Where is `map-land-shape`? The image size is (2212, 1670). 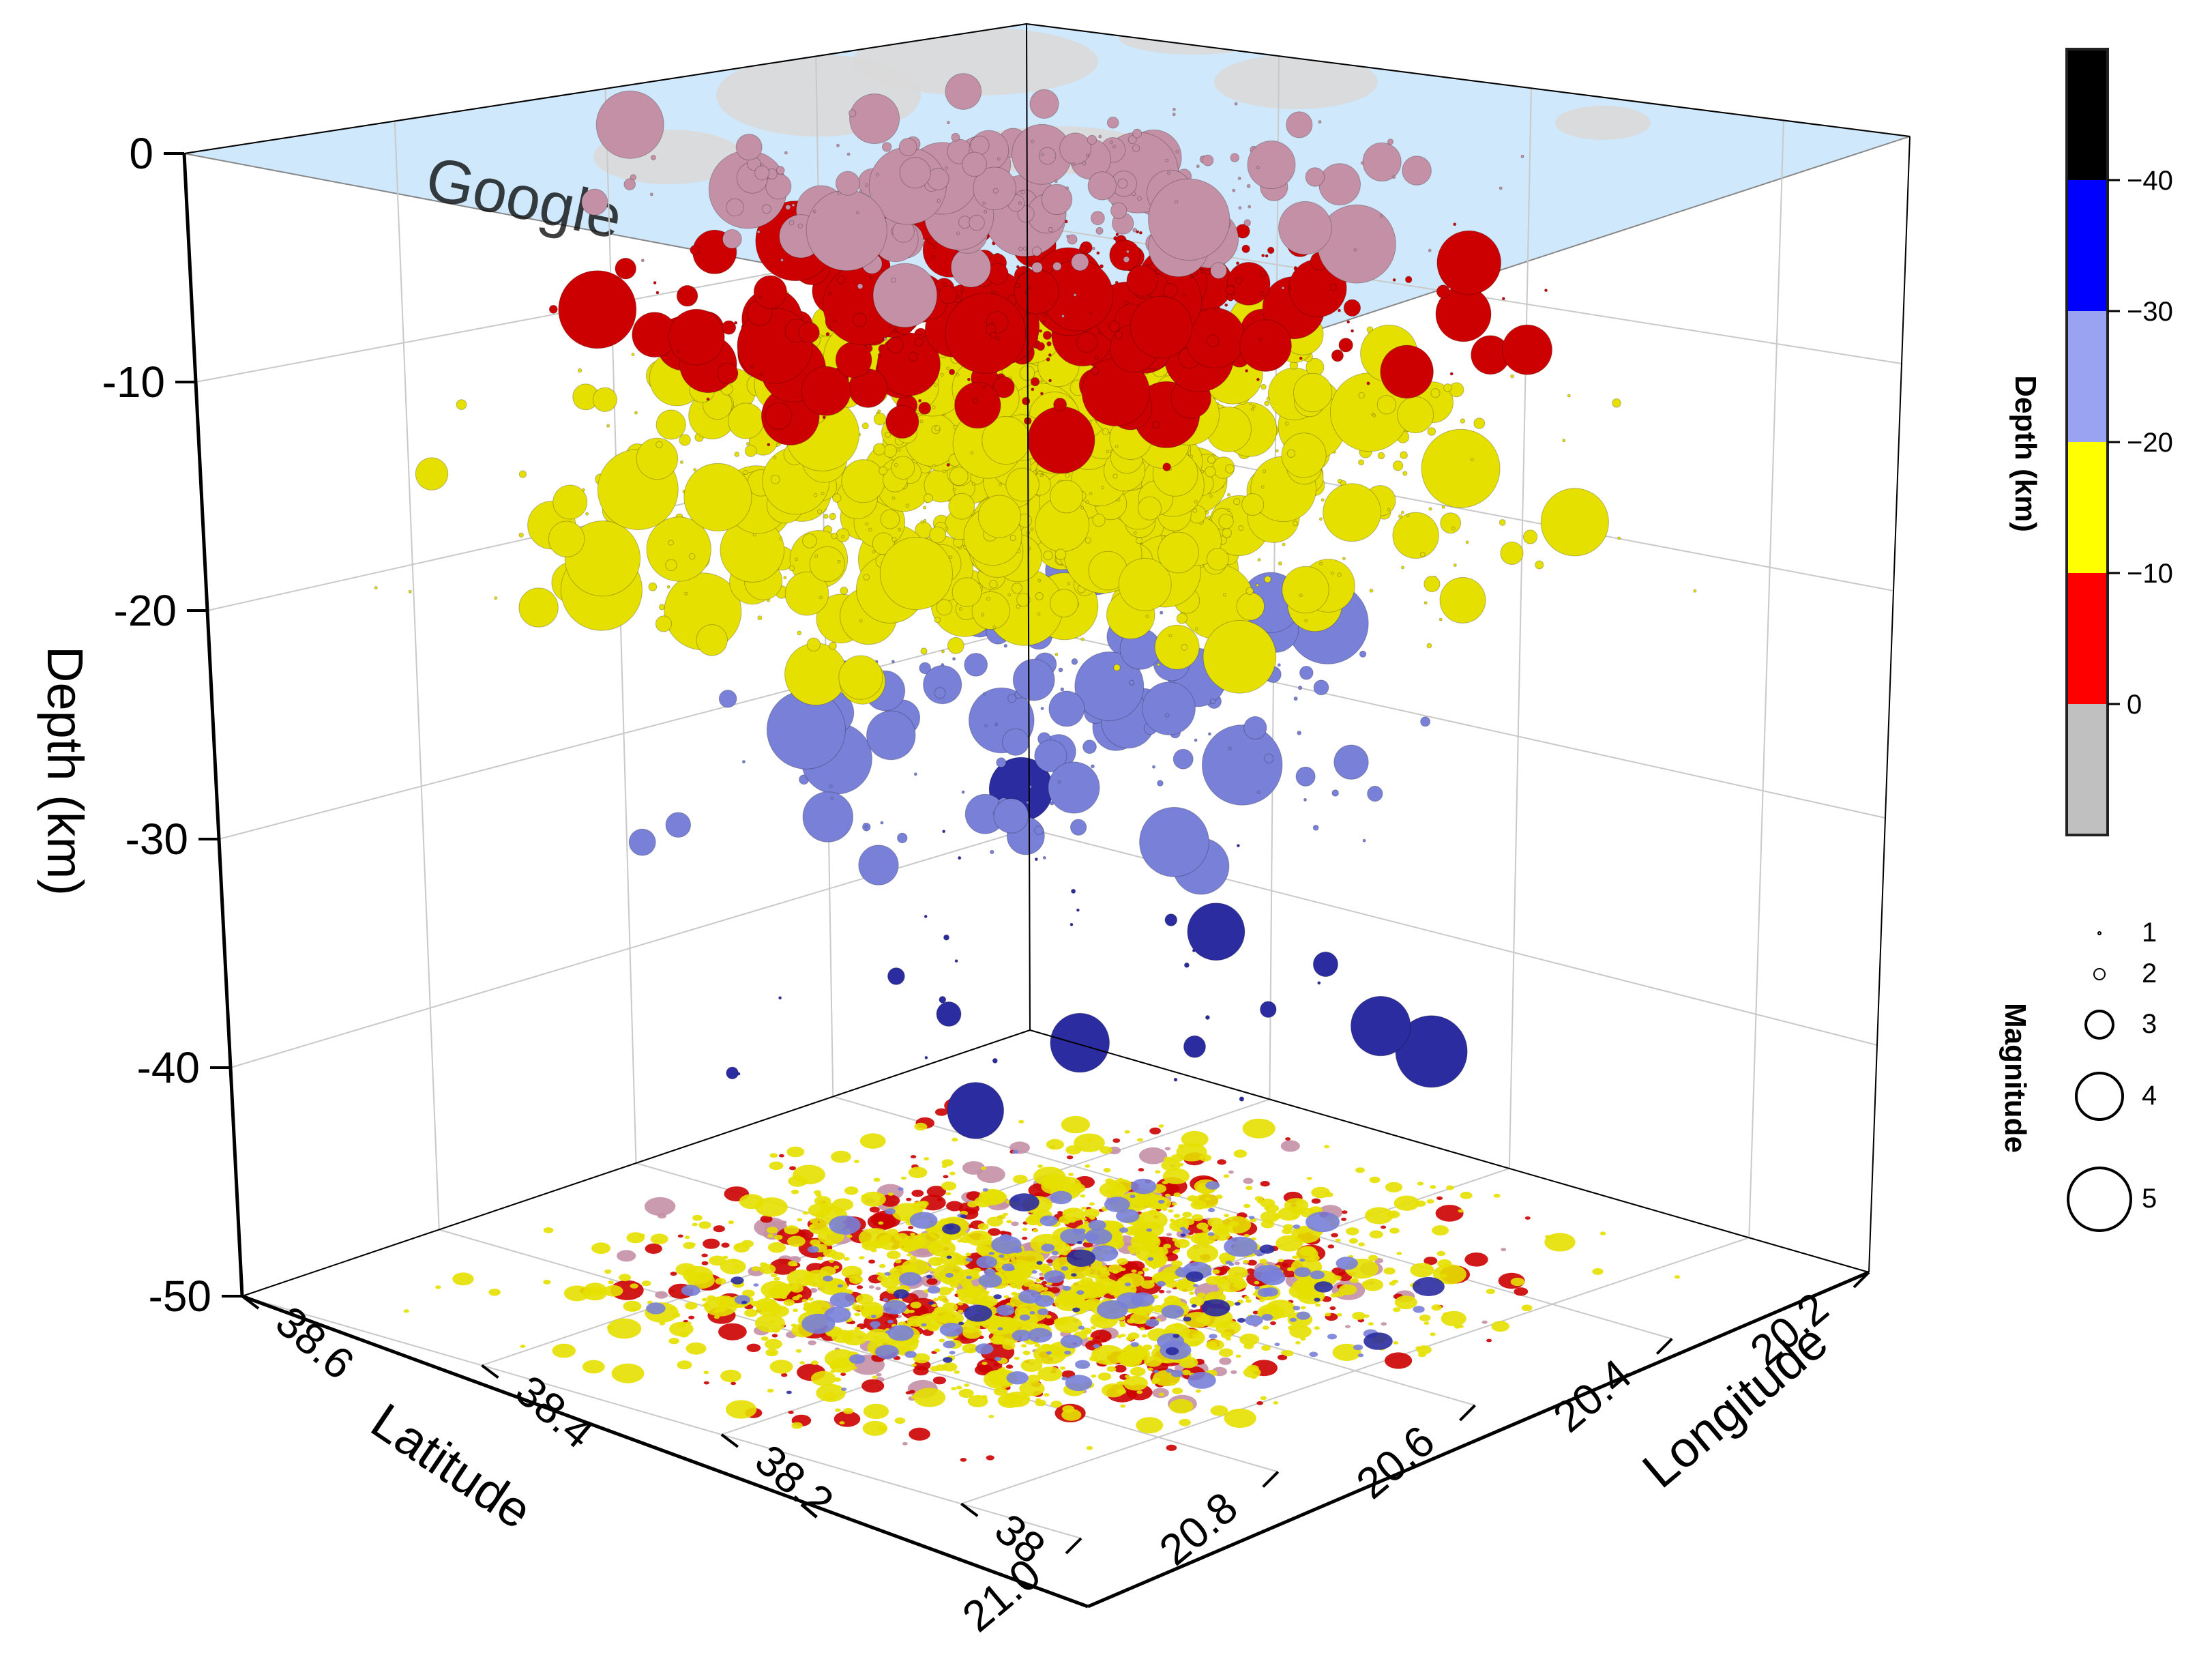
map-land-shape is located at coordinates (975, 61).